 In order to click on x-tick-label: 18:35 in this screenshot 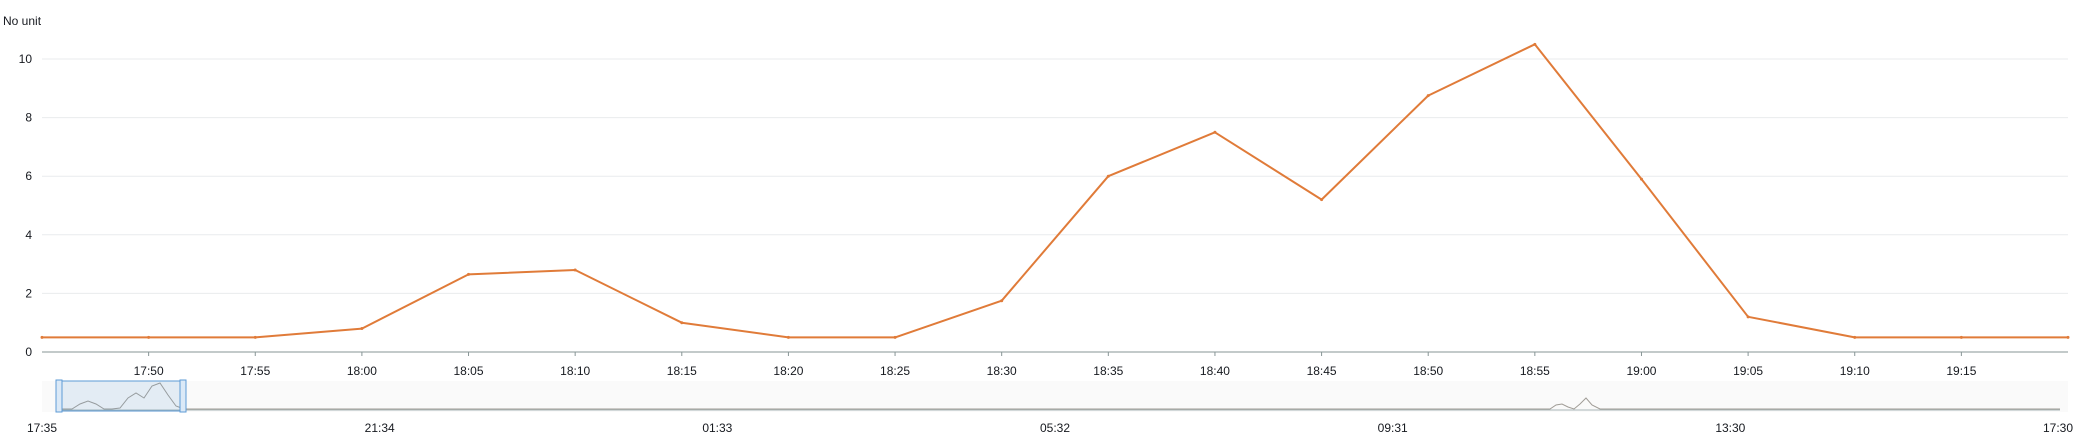, I will do `click(1108, 371)`.